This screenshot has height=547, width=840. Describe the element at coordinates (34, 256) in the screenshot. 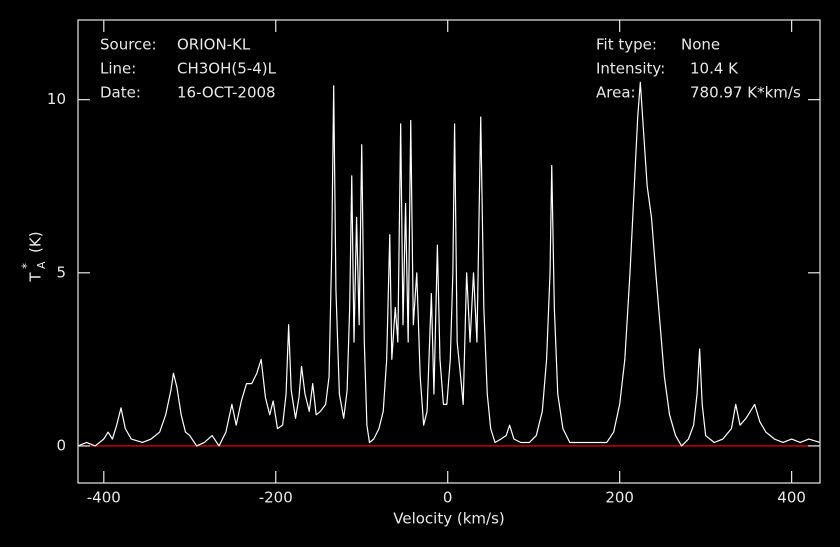

I see `y-axis-label: T A * (K)` at that location.